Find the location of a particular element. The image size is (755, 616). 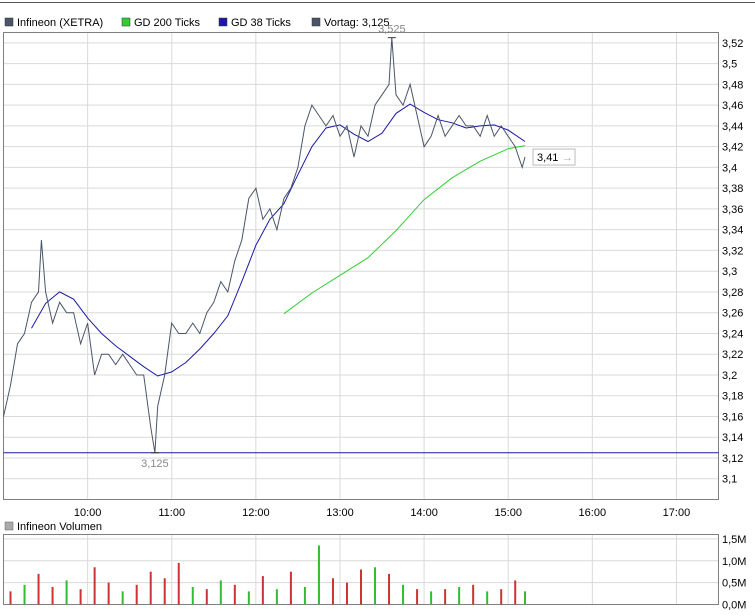

y-tick-label: 3,4 is located at coordinates (729, 168).